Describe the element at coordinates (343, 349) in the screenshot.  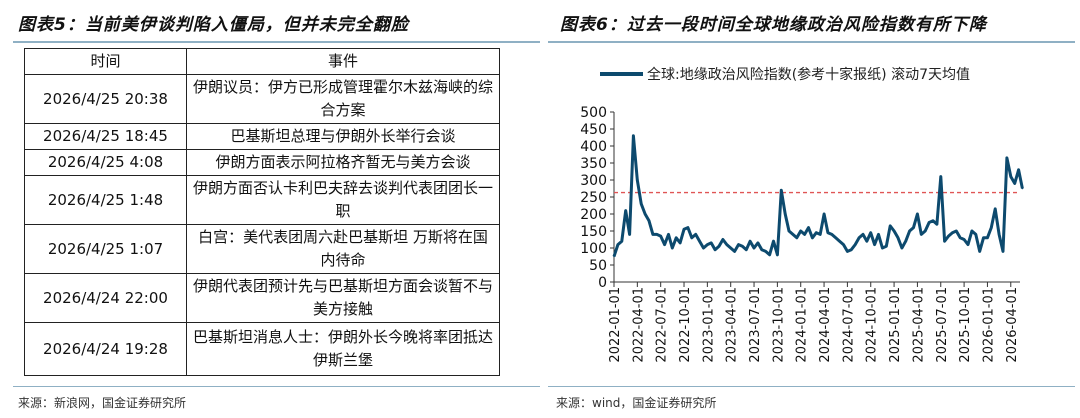
I see `row-event: 巴基斯坦消息人士：伊朗外长今晚将率团抵达伊斯兰堡` at that location.